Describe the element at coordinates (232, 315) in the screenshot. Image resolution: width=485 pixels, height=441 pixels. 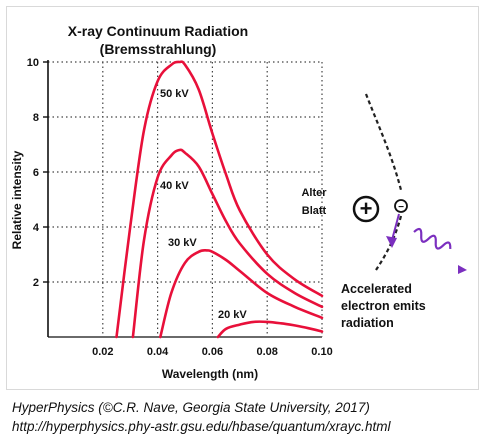
I see `series-label-3: 20 kV` at that location.